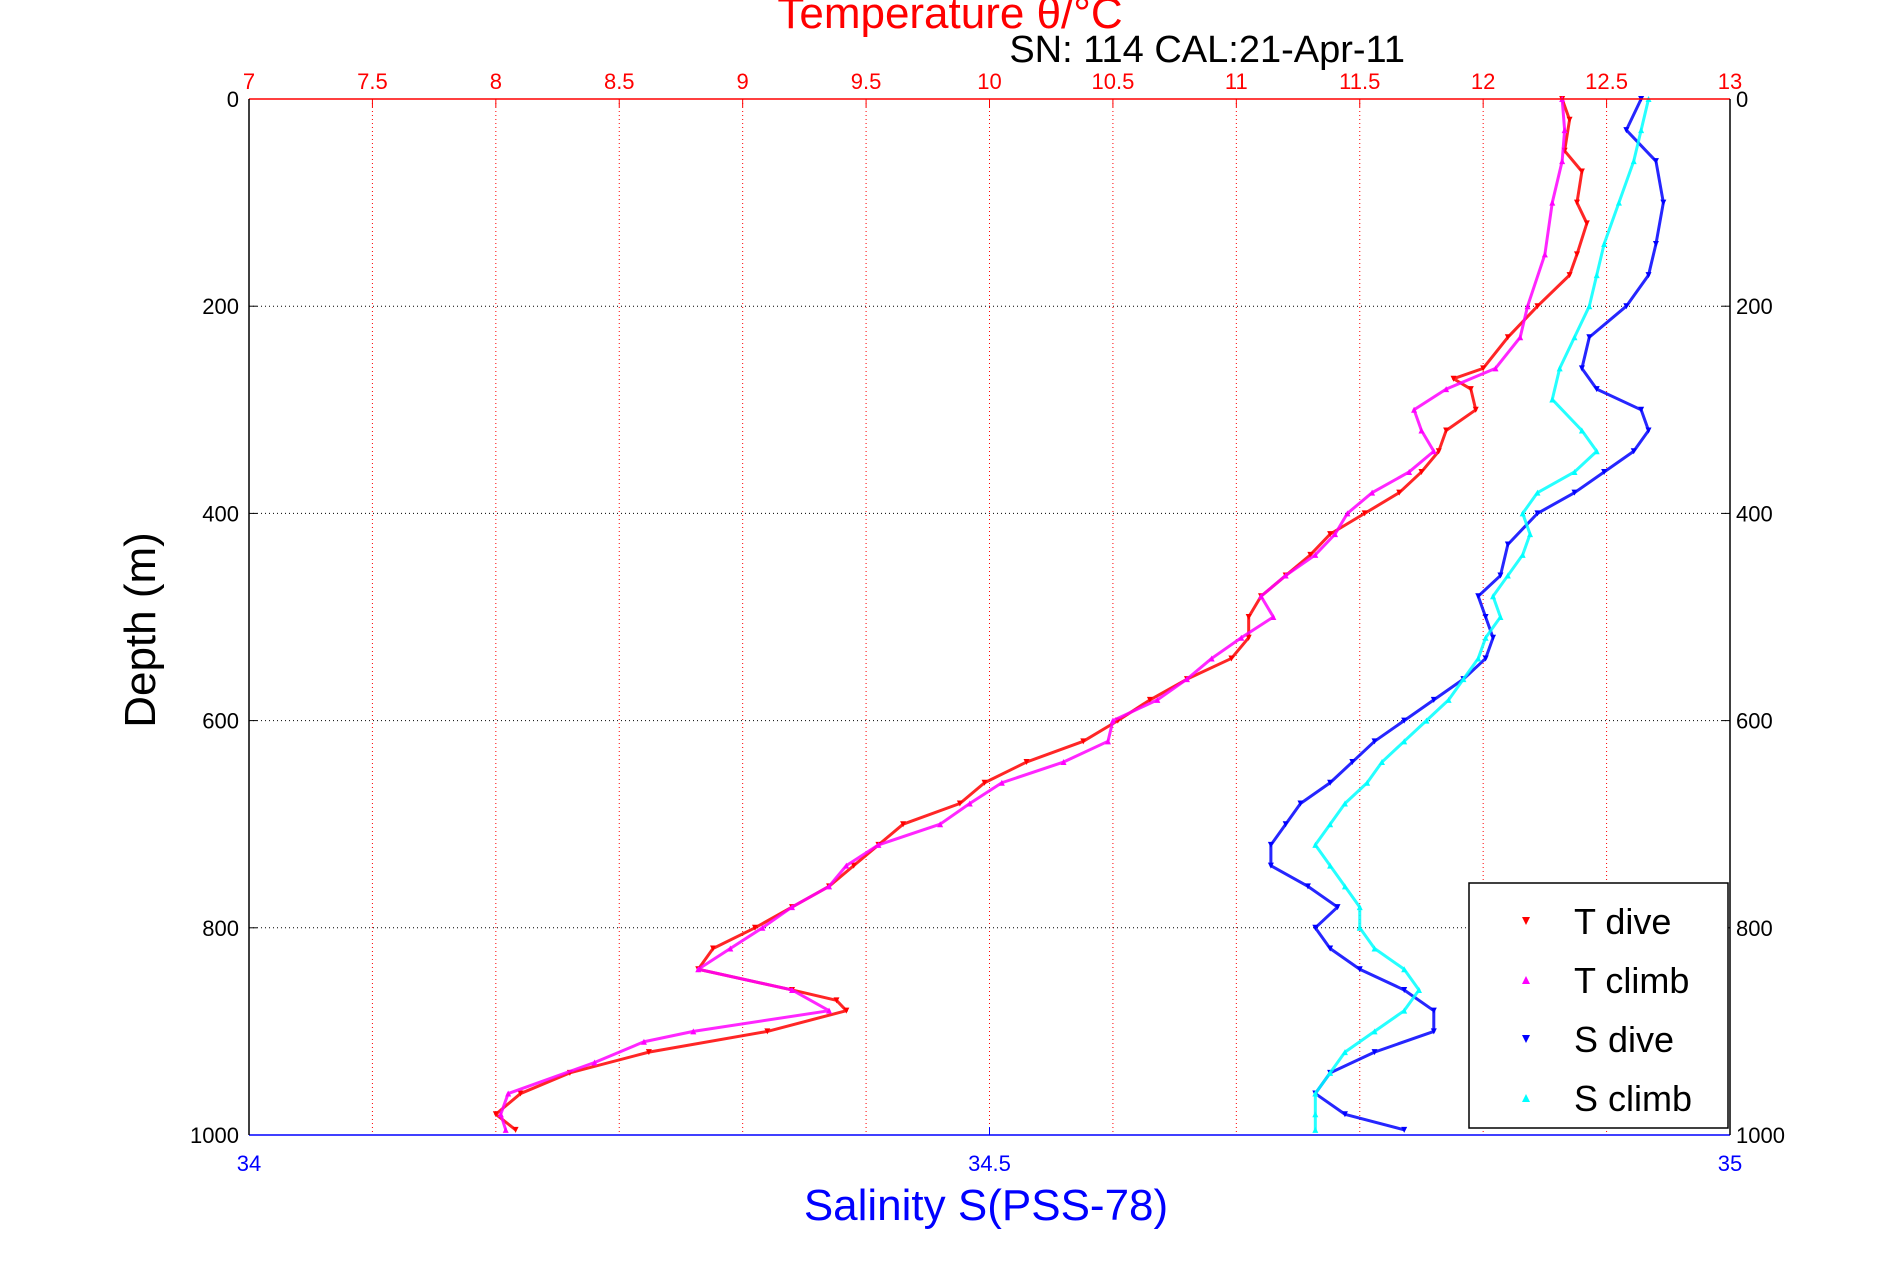  What do you see at coordinates (1207, 50) in the screenshot?
I see `chart-subtitle: SN: 114 CAL:21-Apr-11` at bounding box center [1207, 50].